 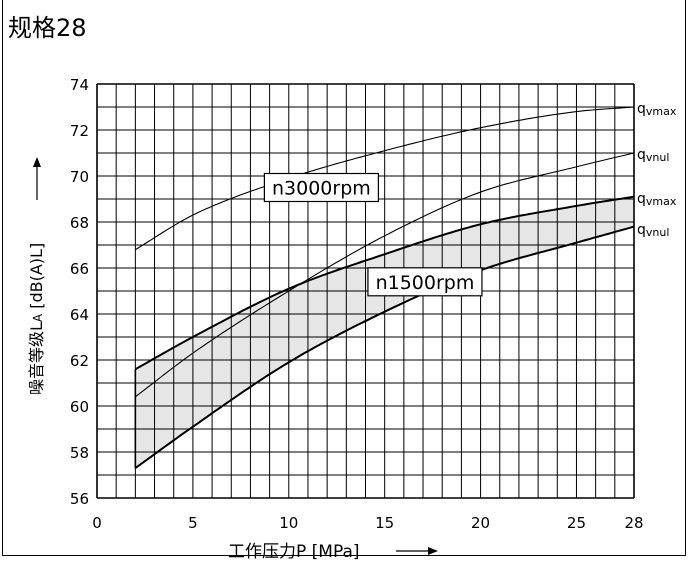 What do you see at coordinates (97, 523) in the screenshot?
I see `x-tick-label: 0` at bounding box center [97, 523].